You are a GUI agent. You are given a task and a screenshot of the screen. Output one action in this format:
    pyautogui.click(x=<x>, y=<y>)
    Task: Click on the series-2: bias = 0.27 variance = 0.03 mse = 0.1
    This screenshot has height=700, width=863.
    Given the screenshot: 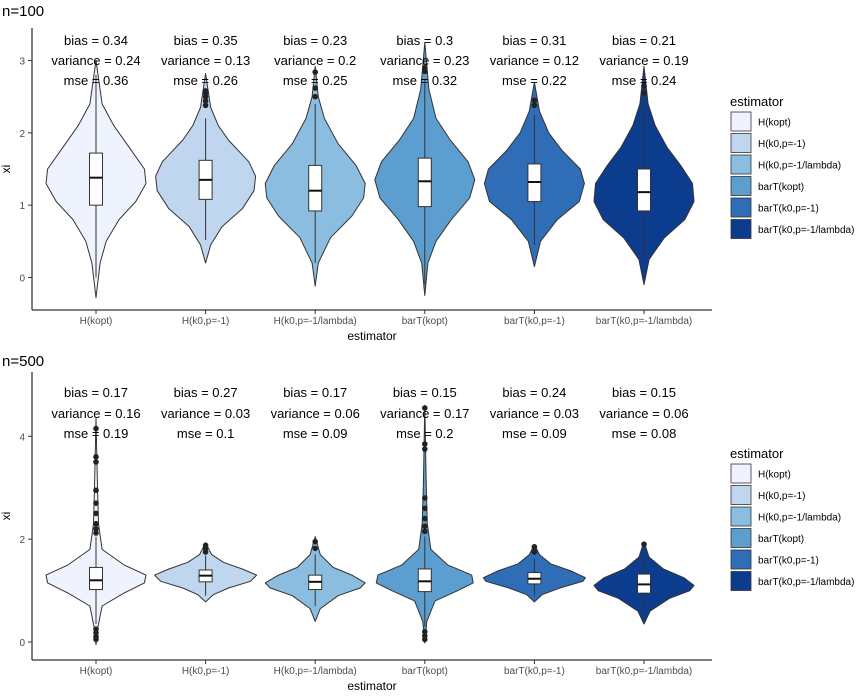 What is the action you would take?
    pyautogui.click(x=206, y=494)
    